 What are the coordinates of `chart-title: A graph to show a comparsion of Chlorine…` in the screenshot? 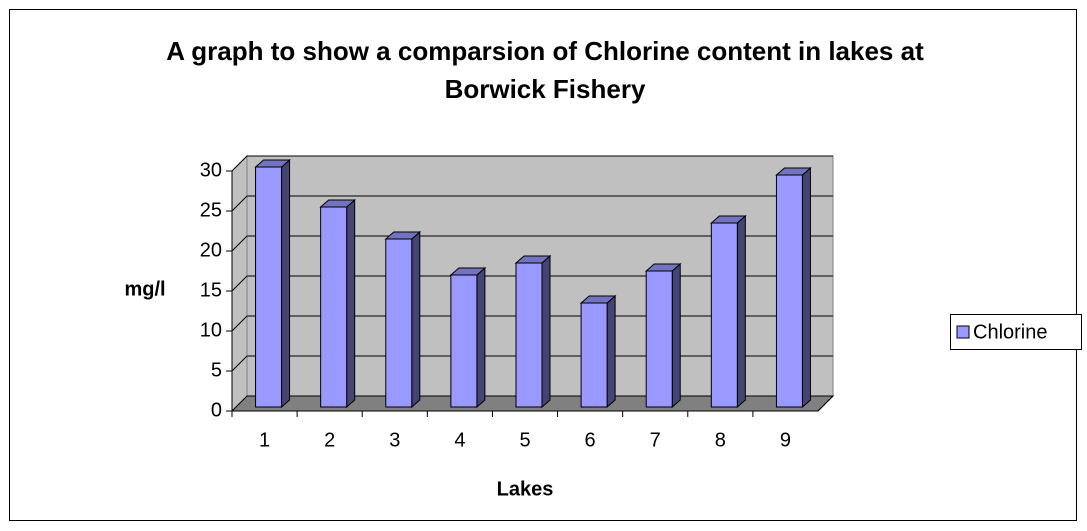 It's located at (545, 70).